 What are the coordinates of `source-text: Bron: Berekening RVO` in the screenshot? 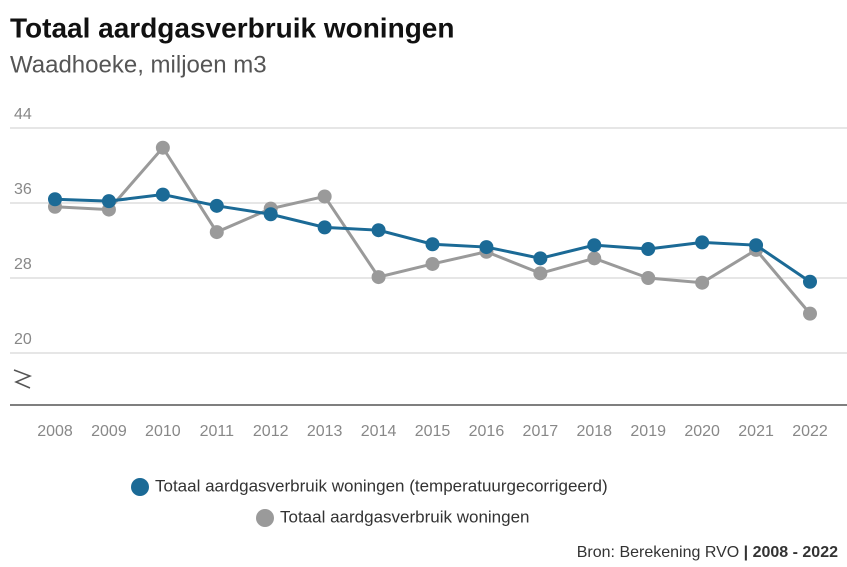 It's located at (658, 552).